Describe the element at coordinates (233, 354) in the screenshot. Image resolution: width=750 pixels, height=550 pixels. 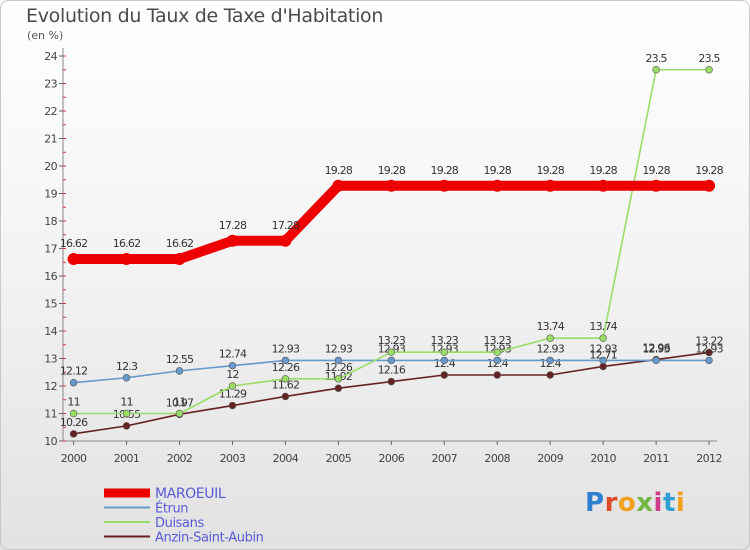
I see `data-label: 12.74` at that location.